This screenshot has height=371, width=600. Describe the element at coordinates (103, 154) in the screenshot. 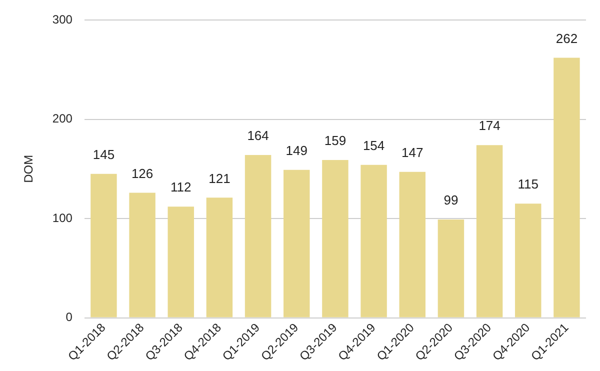

I see `data-label: 145` at that location.